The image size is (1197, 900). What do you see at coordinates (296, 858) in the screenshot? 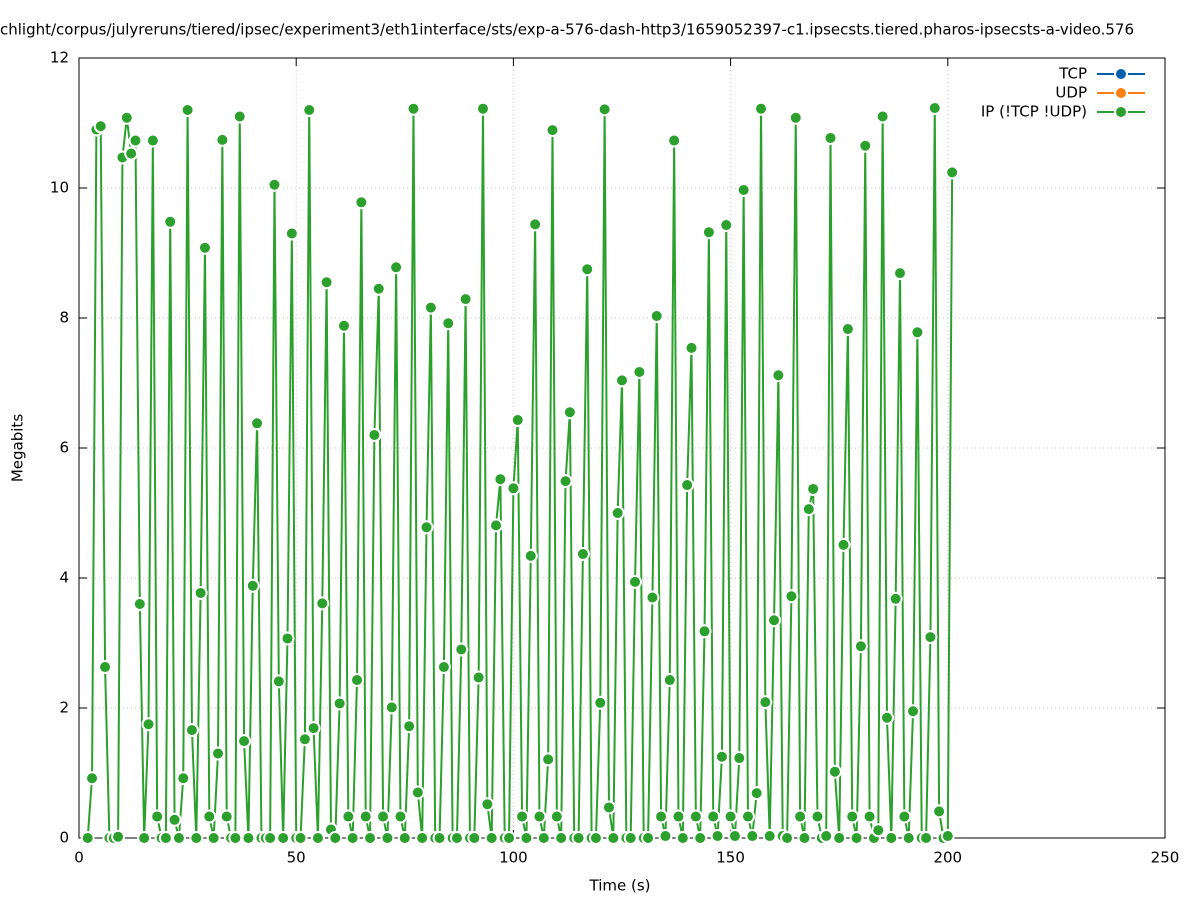
I see `x-tick-label: 50` at bounding box center [296, 858].